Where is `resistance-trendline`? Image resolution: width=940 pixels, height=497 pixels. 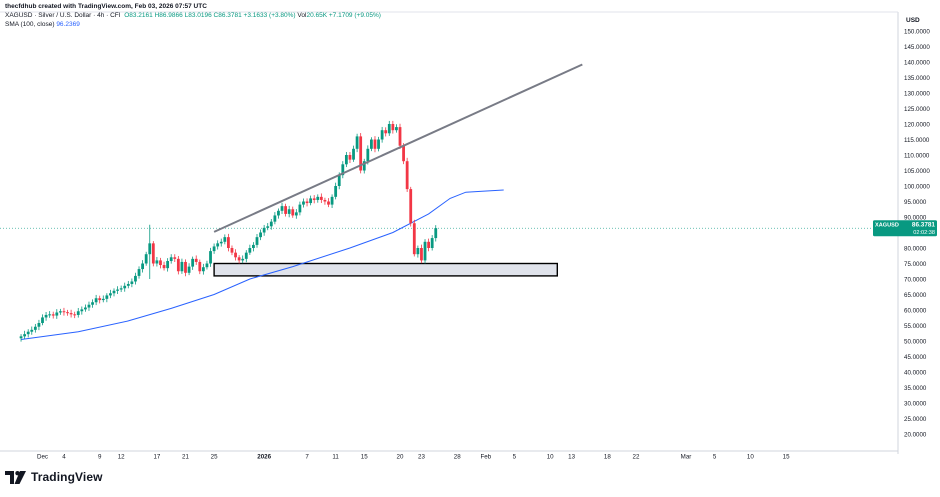 resistance-trendline is located at coordinates (398, 148).